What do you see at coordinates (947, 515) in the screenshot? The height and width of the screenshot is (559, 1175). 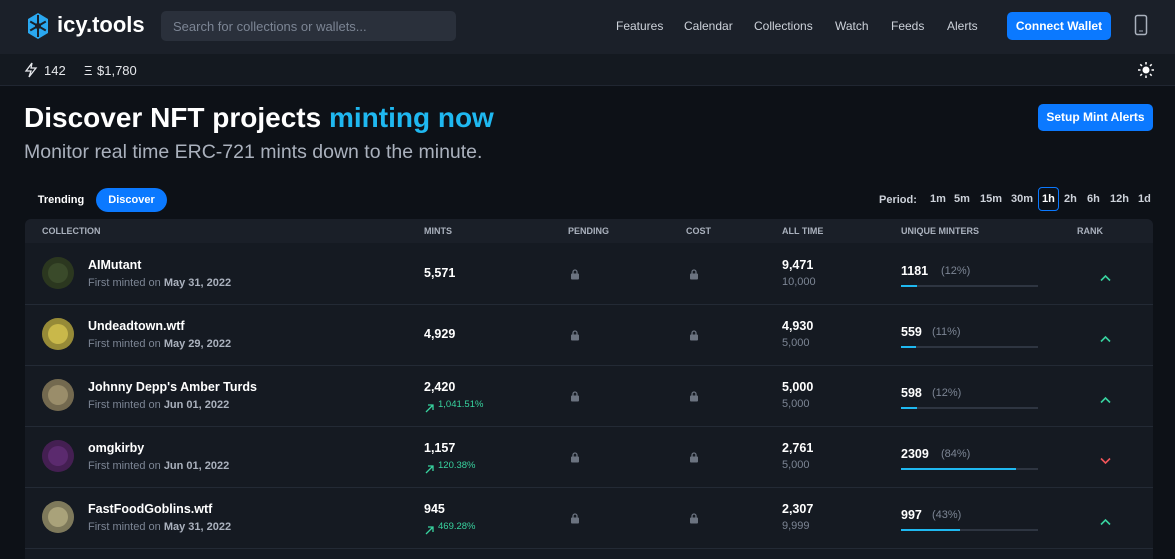 I see `unique-minters-pct: (43%)` at bounding box center [947, 515].